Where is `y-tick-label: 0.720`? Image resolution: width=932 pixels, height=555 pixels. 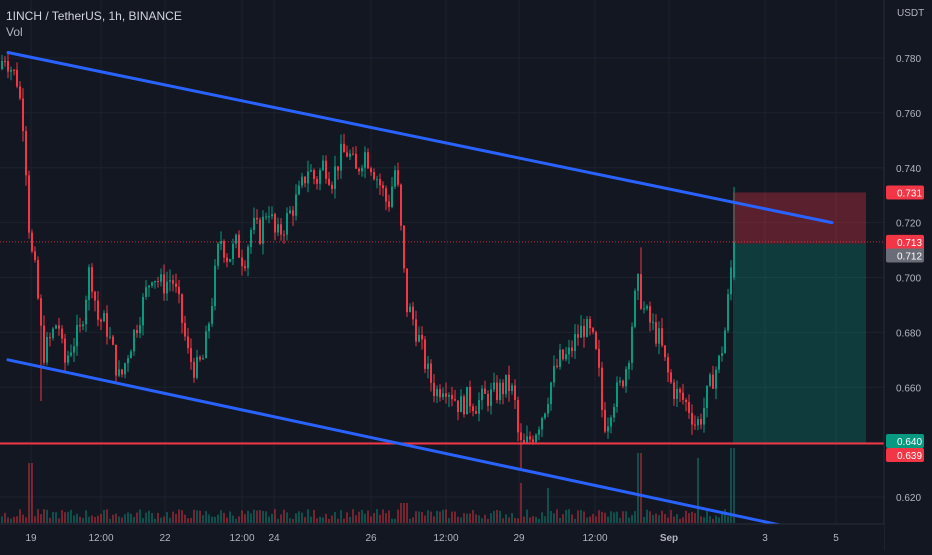
y-tick-label: 0.720 is located at coordinates (908, 224).